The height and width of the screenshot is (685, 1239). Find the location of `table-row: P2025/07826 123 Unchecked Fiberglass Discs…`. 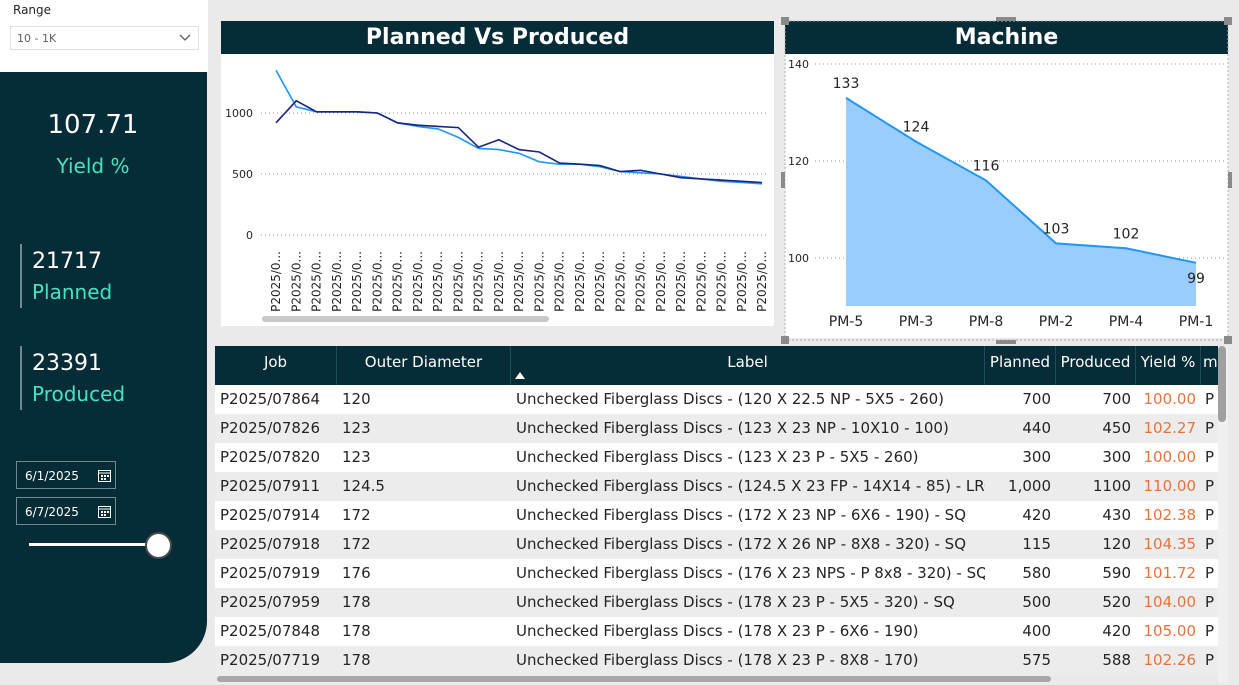

table-row: P2025/07826 123 Unchecked Fiberglass Discs… is located at coordinates (716, 428).